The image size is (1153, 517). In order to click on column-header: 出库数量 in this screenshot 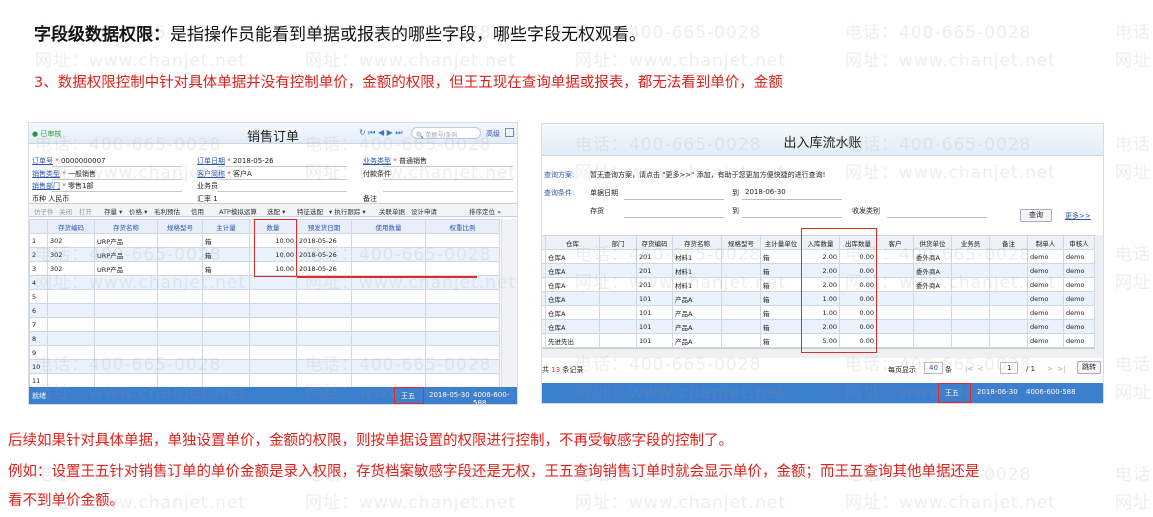, I will do `click(858, 242)`.